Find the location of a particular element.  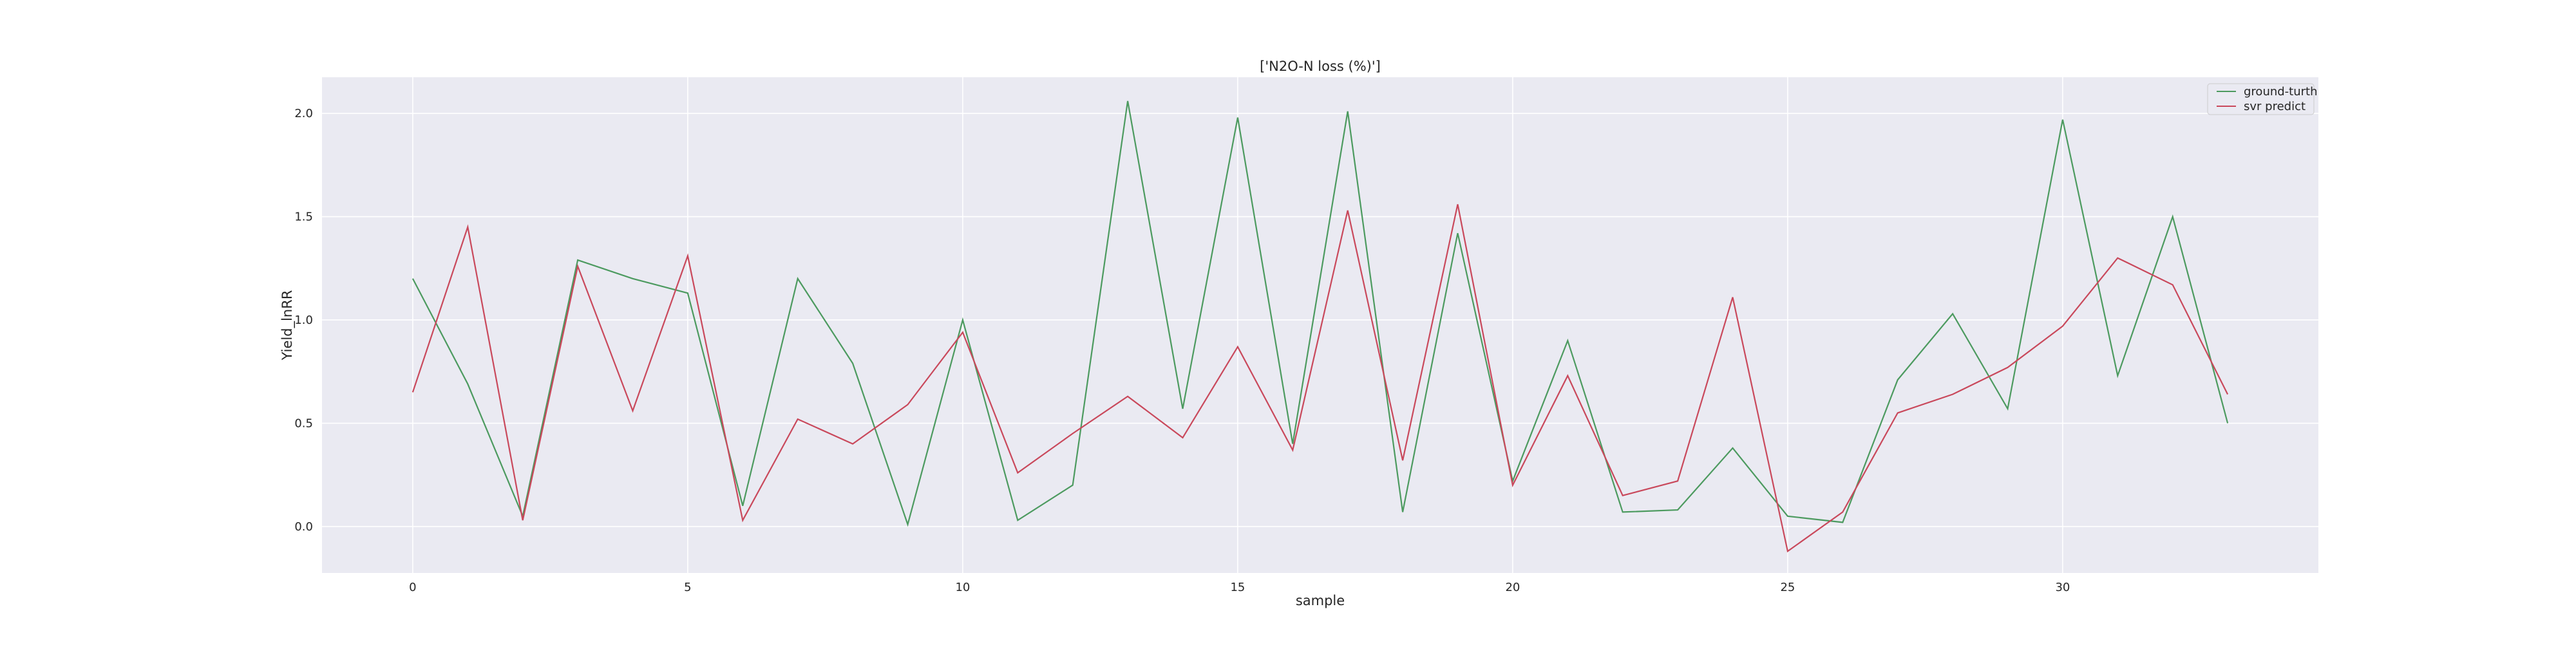

y-tick-label: 1.0 is located at coordinates (303, 320).